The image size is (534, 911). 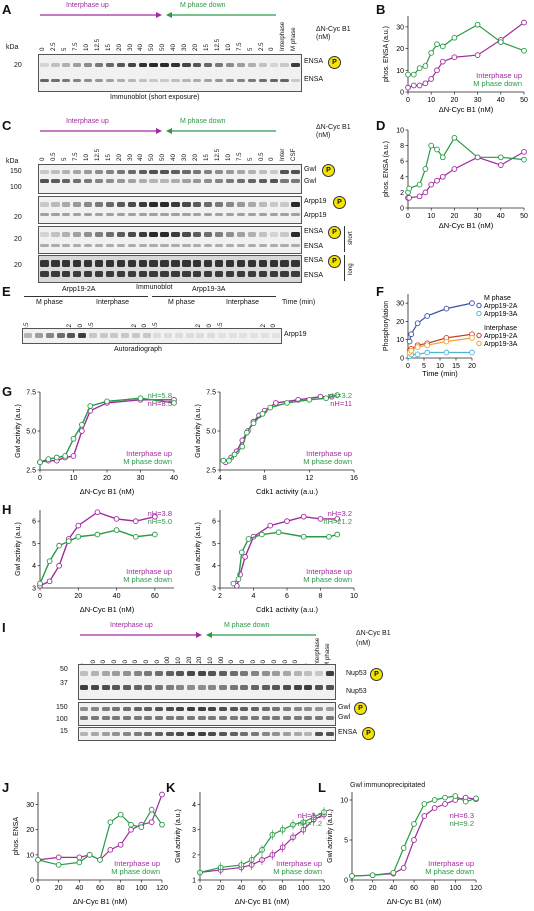 What do you see at coordinates (314, 275) in the screenshot?
I see `panel-c-label-ensa-long: ENSA` at bounding box center [314, 275].